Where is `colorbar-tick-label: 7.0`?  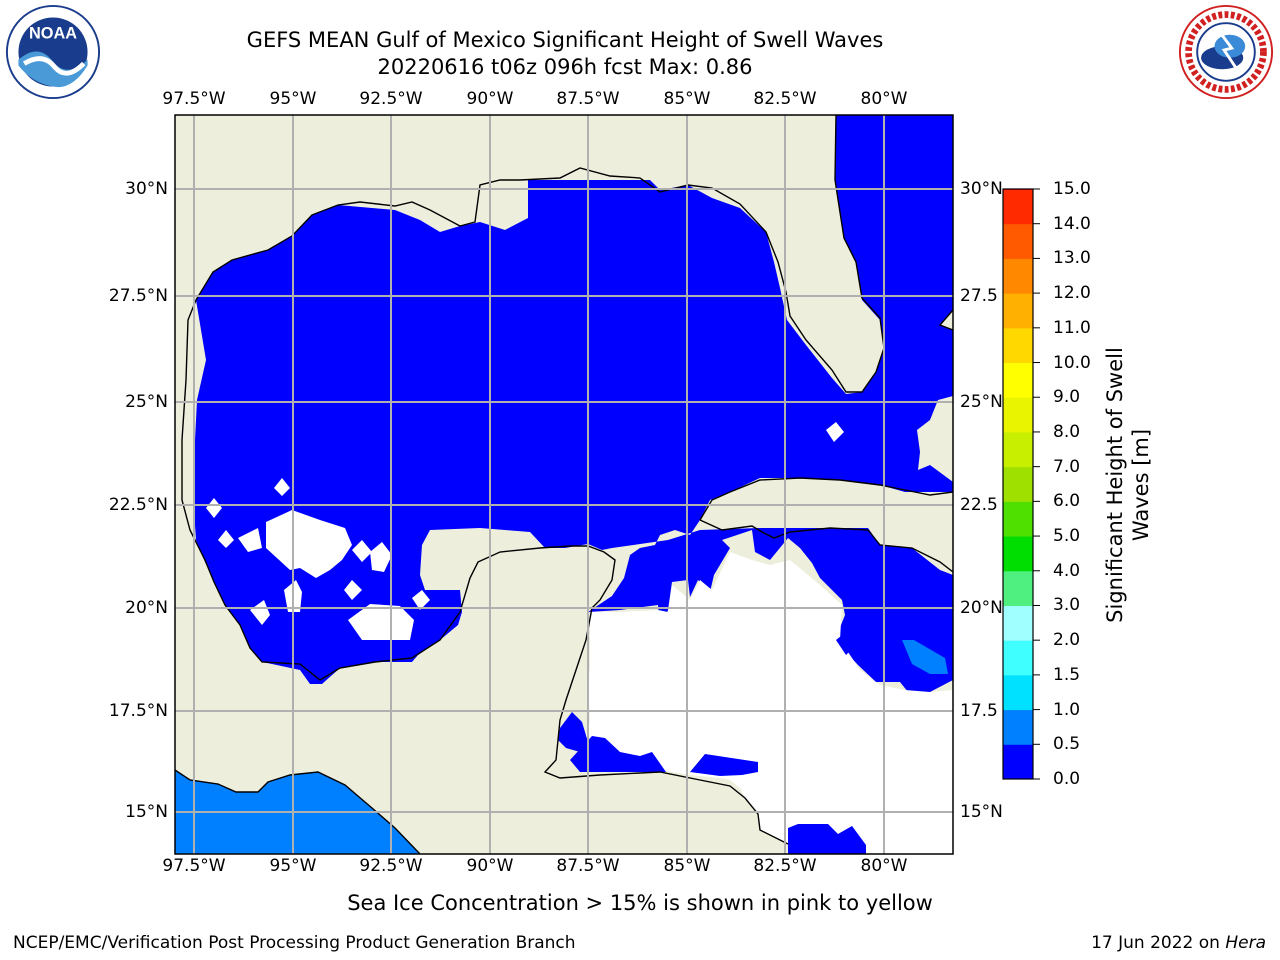
colorbar-tick-label: 7.0 is located at coordinates (1067, 466).